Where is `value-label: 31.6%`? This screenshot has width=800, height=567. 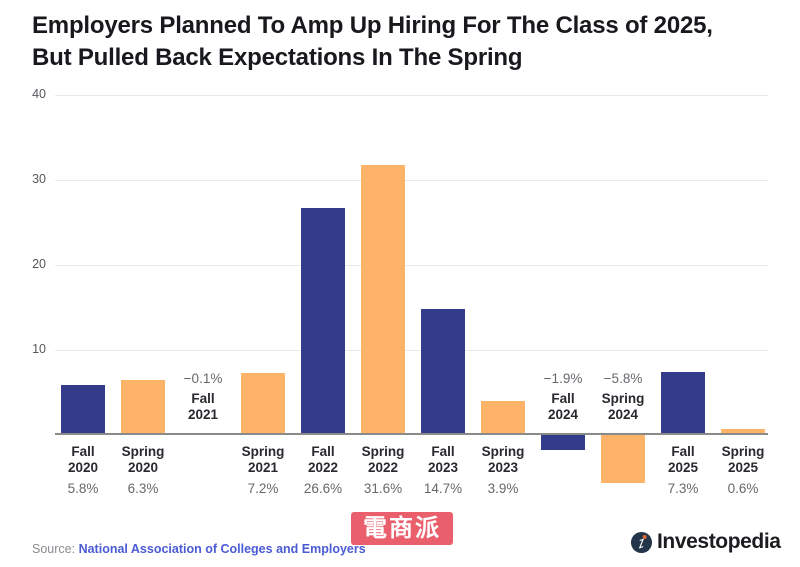 value-label: 31.6% is located at coordinates (383, 488).